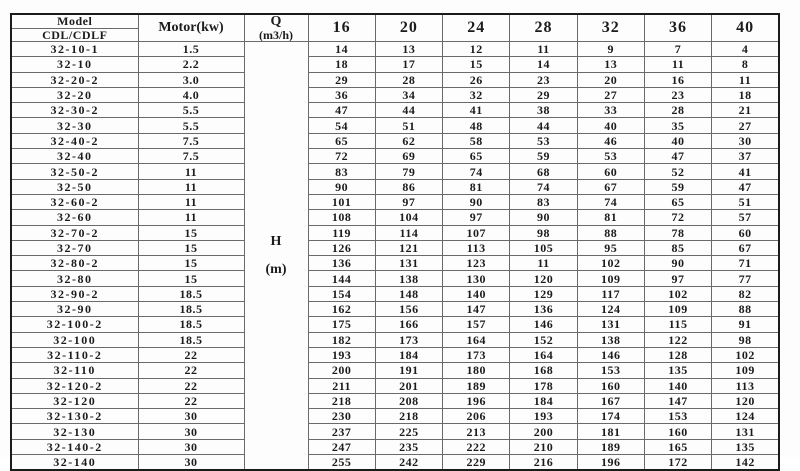  I want to click on head-value-cell: 79, so click(409, 171).